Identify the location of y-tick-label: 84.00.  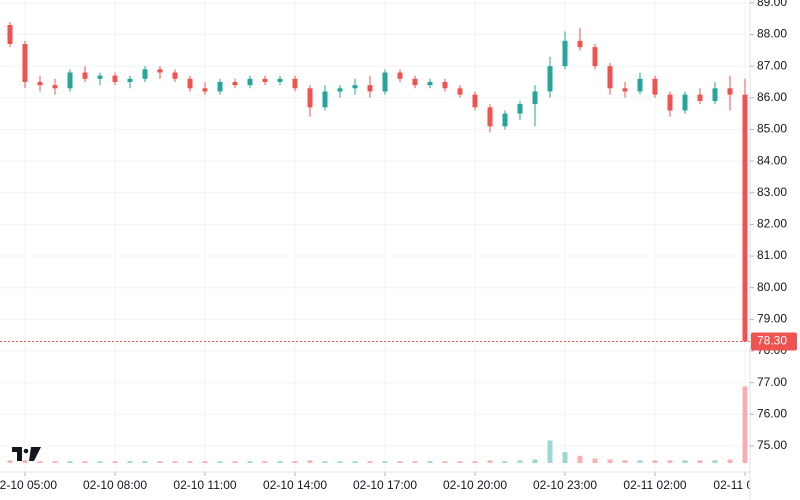
(772, 160).